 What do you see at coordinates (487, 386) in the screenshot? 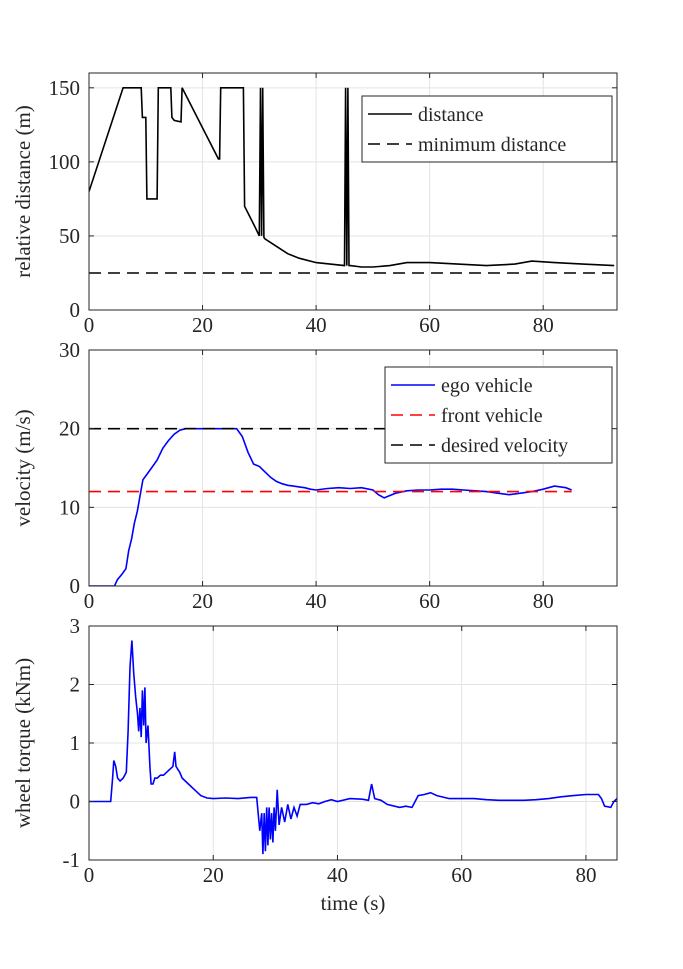
I see `legend-label: ego vehicle` at bounding box center [487, 386].